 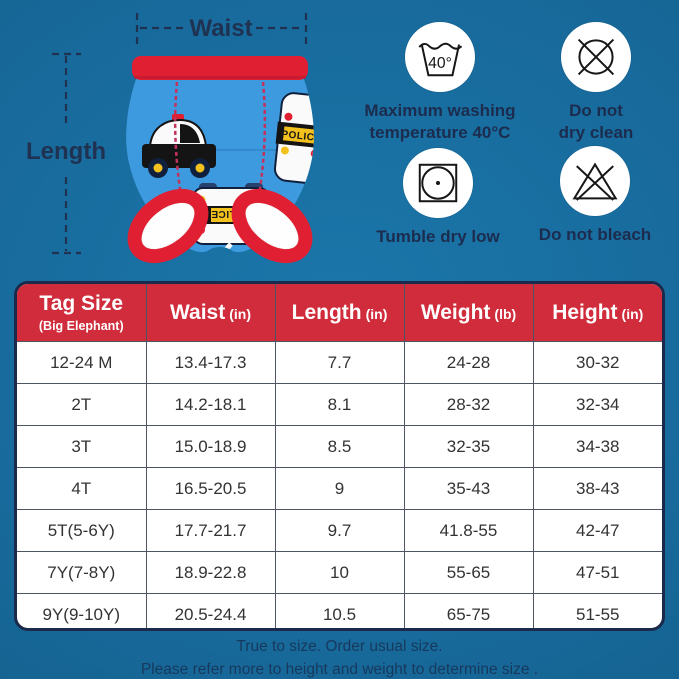 What do you see at coordinates (339, 530) in the screenshot?
I see `table-row: 5T(5-6Y) 17.7-21.7 9.7 41.8-55 42-47` at bounding box center [339, 530].